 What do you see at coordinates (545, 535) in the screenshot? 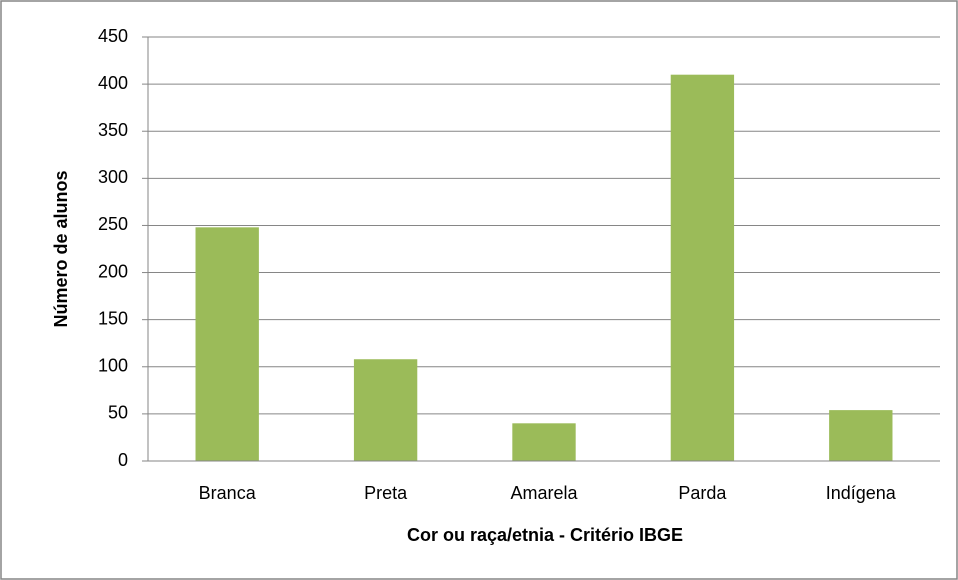
I see `x-axis-title: Cor ou raça/etnia - Critério IBGE` at bounding box center [545, 535].